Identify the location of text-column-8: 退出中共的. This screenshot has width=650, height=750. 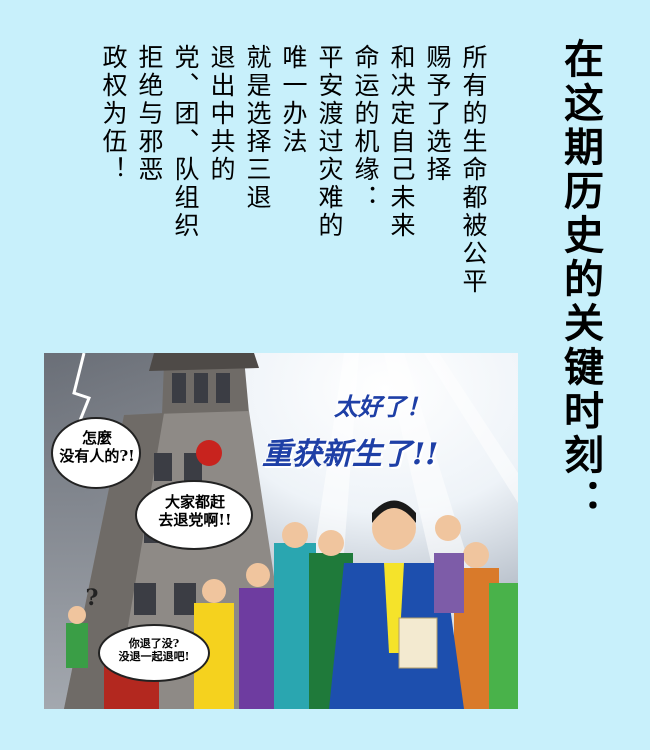
(221, 114).